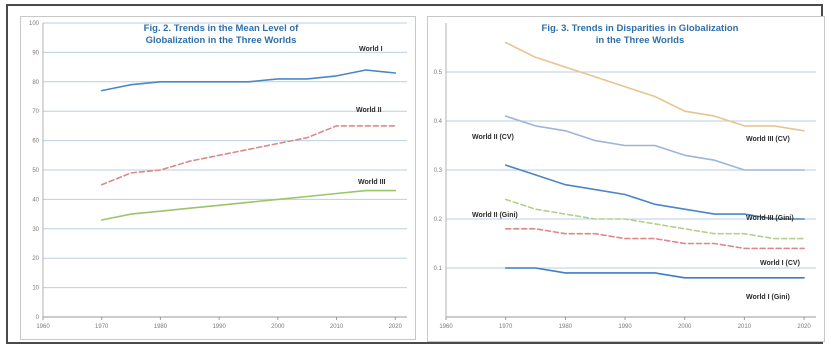 This screenshot has width=831, height=352. I want to click on series-label: World I, so click(371, 49).